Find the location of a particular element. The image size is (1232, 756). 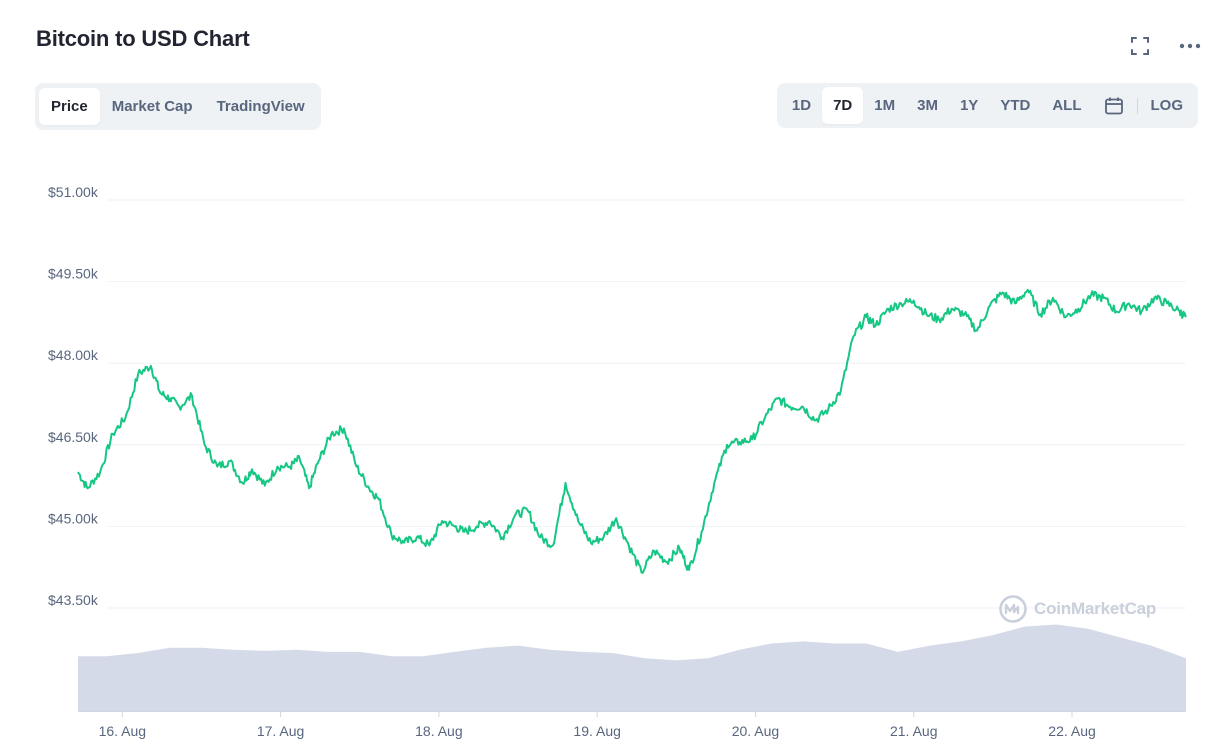

range-1m: 1M is located at coordinates (885, 105).